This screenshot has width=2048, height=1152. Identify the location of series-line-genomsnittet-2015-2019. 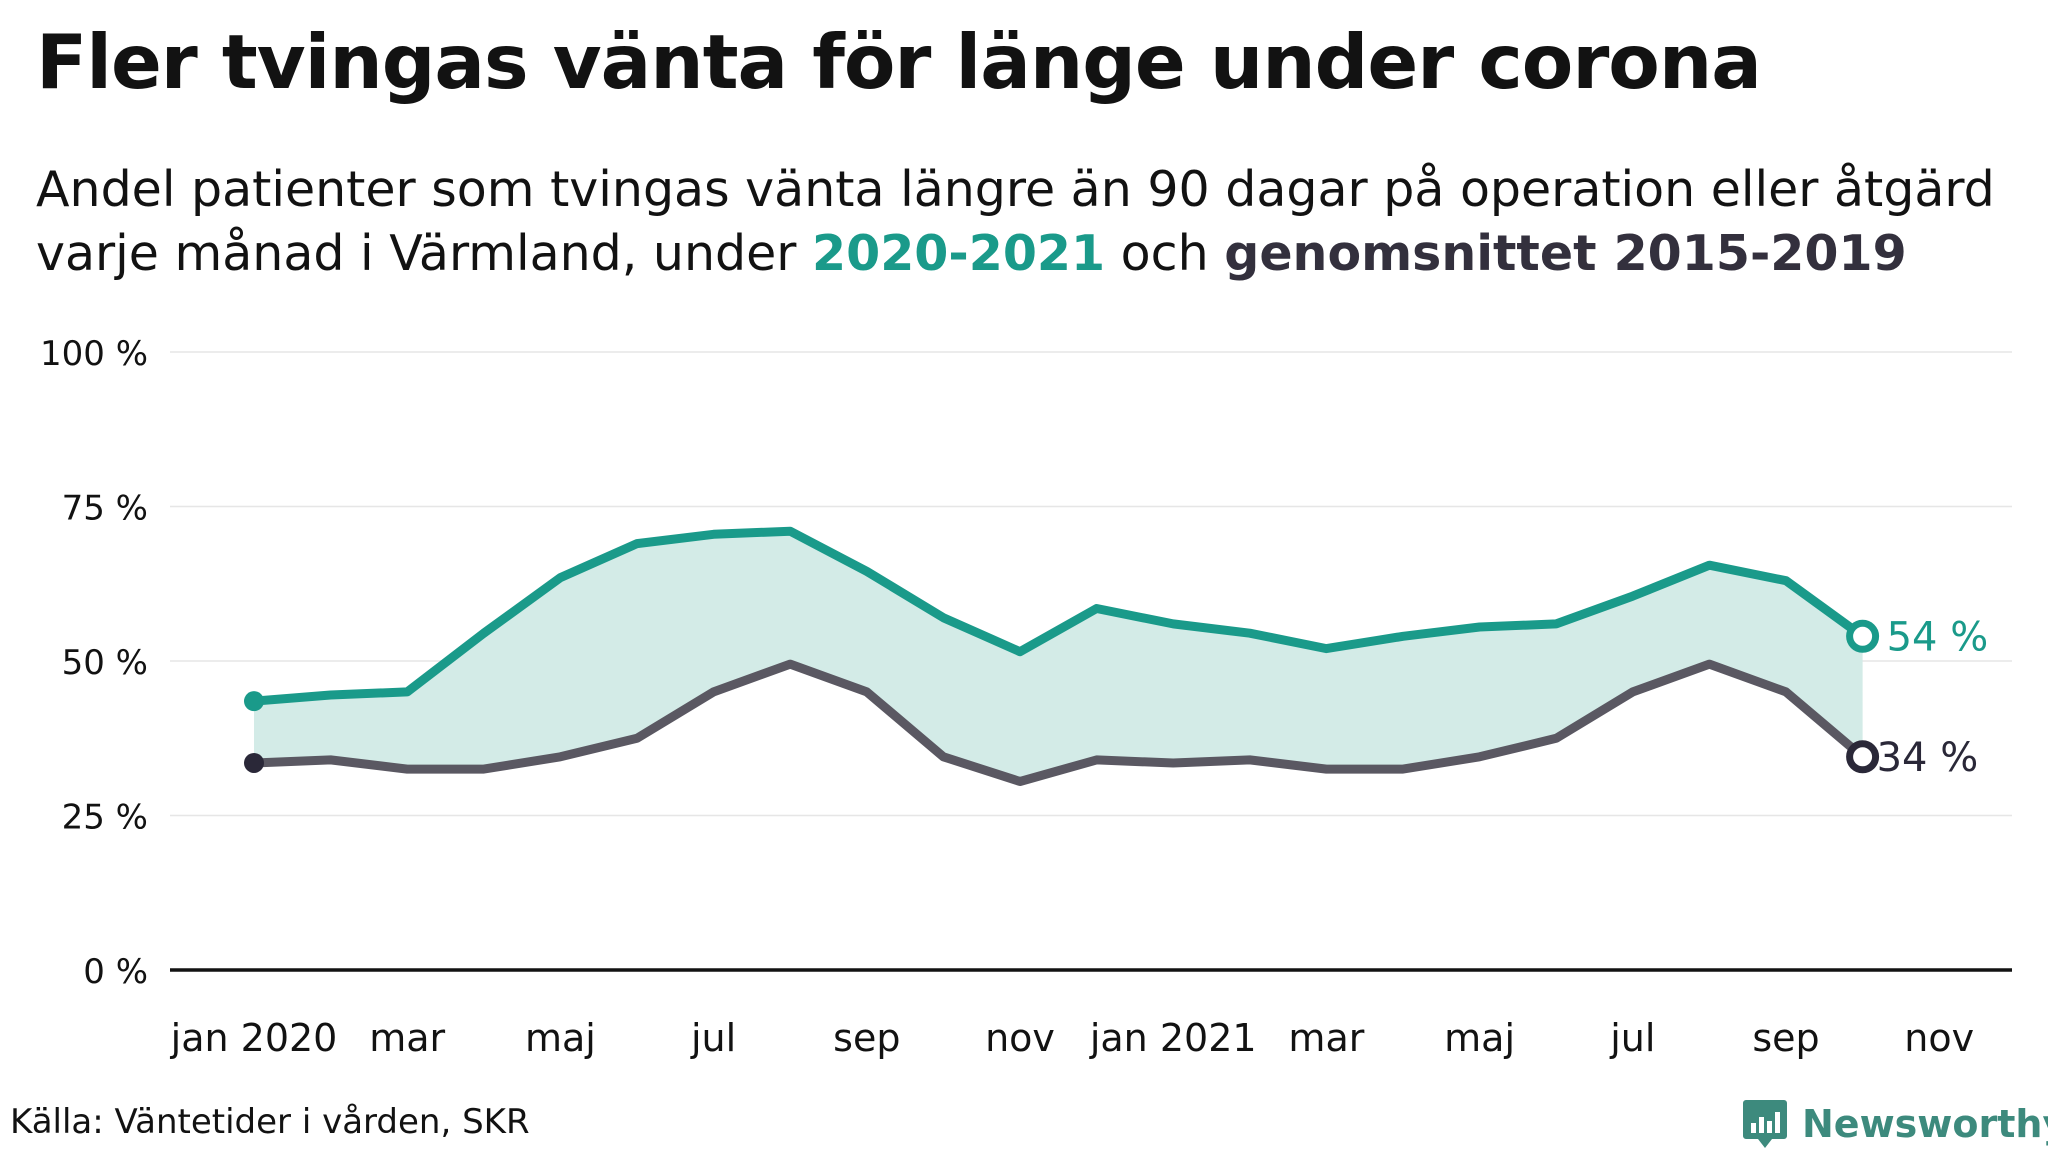
(1058, 722).